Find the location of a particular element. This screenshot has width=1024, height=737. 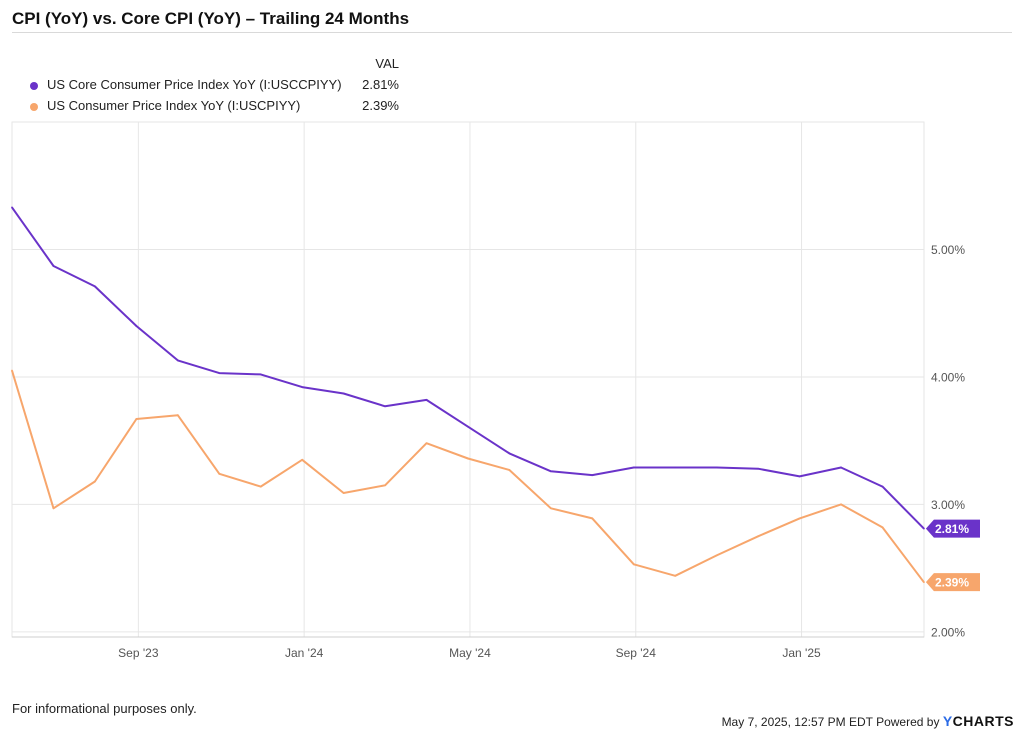

legend-dot-core-cpi is located at coordinates (34, 86).